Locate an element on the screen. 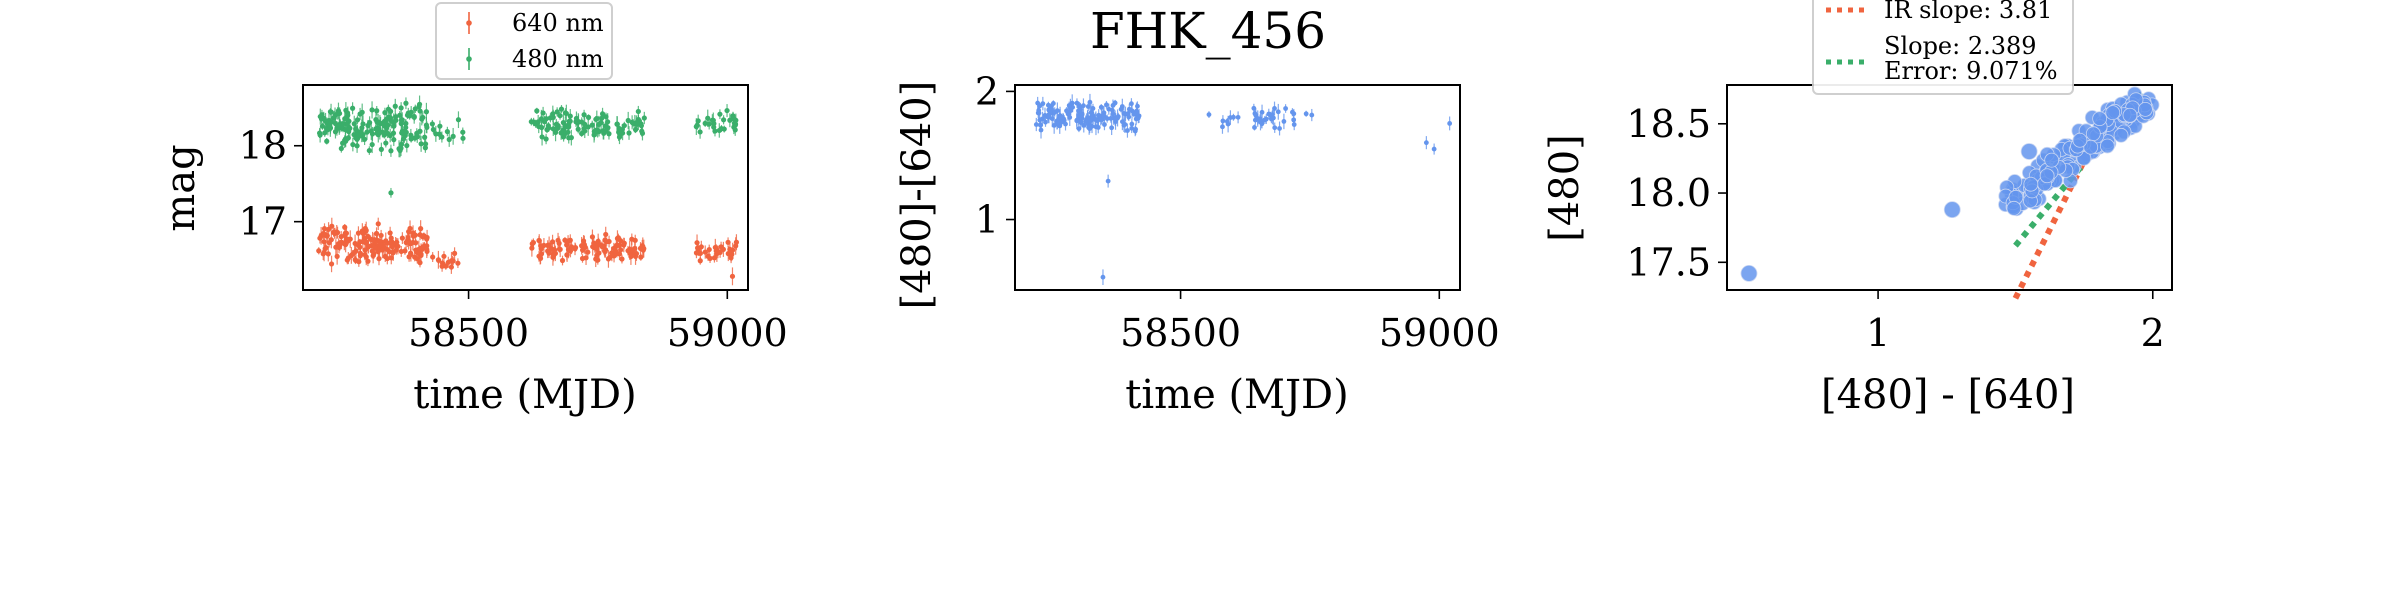 The image size is (2400, 600). 480nm-point-outlier is located at coordinates (391, 192).